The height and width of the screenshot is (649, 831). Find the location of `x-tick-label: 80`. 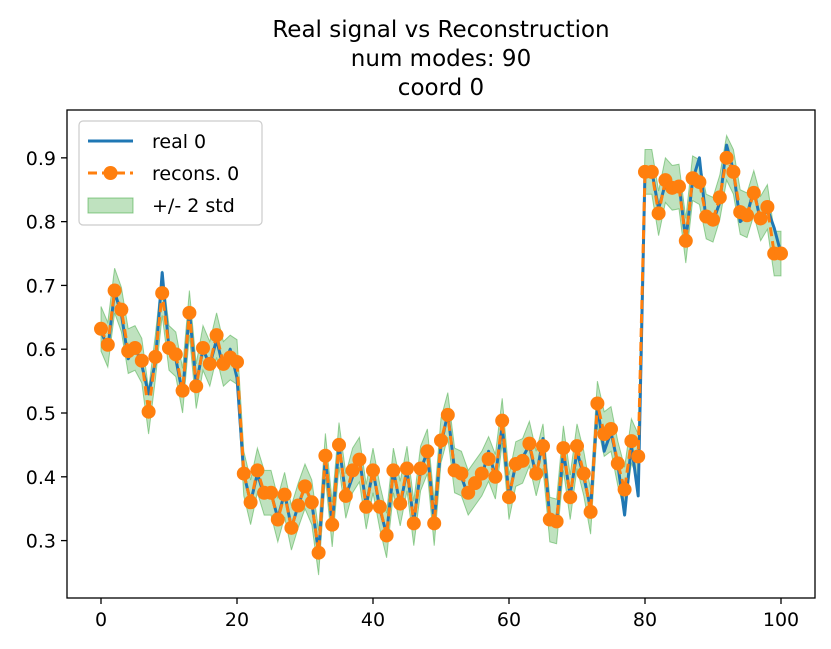

x-tick-label: 80 is located at coordinates (645, 620).